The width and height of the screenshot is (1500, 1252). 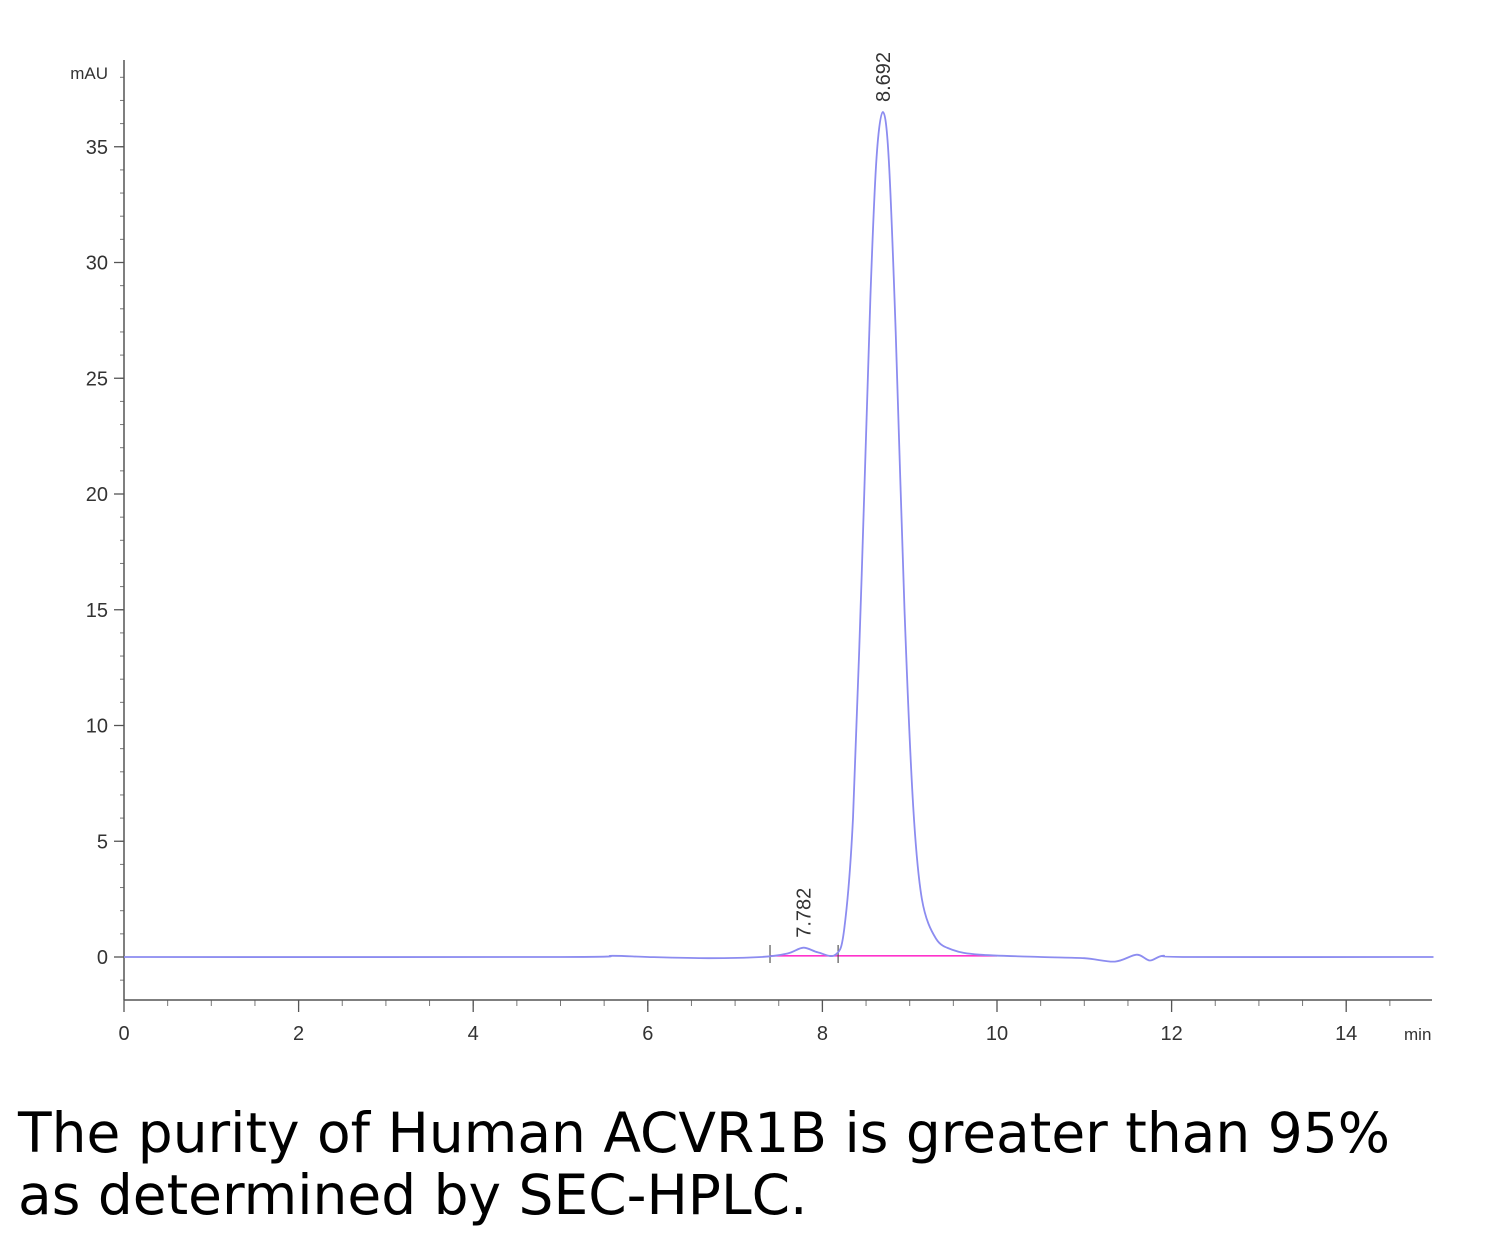 What do you see at coordinates (843, 495) in the screenshot?
I see `peak-labels: 7.782 8.692` at bounding box center [843, 495].